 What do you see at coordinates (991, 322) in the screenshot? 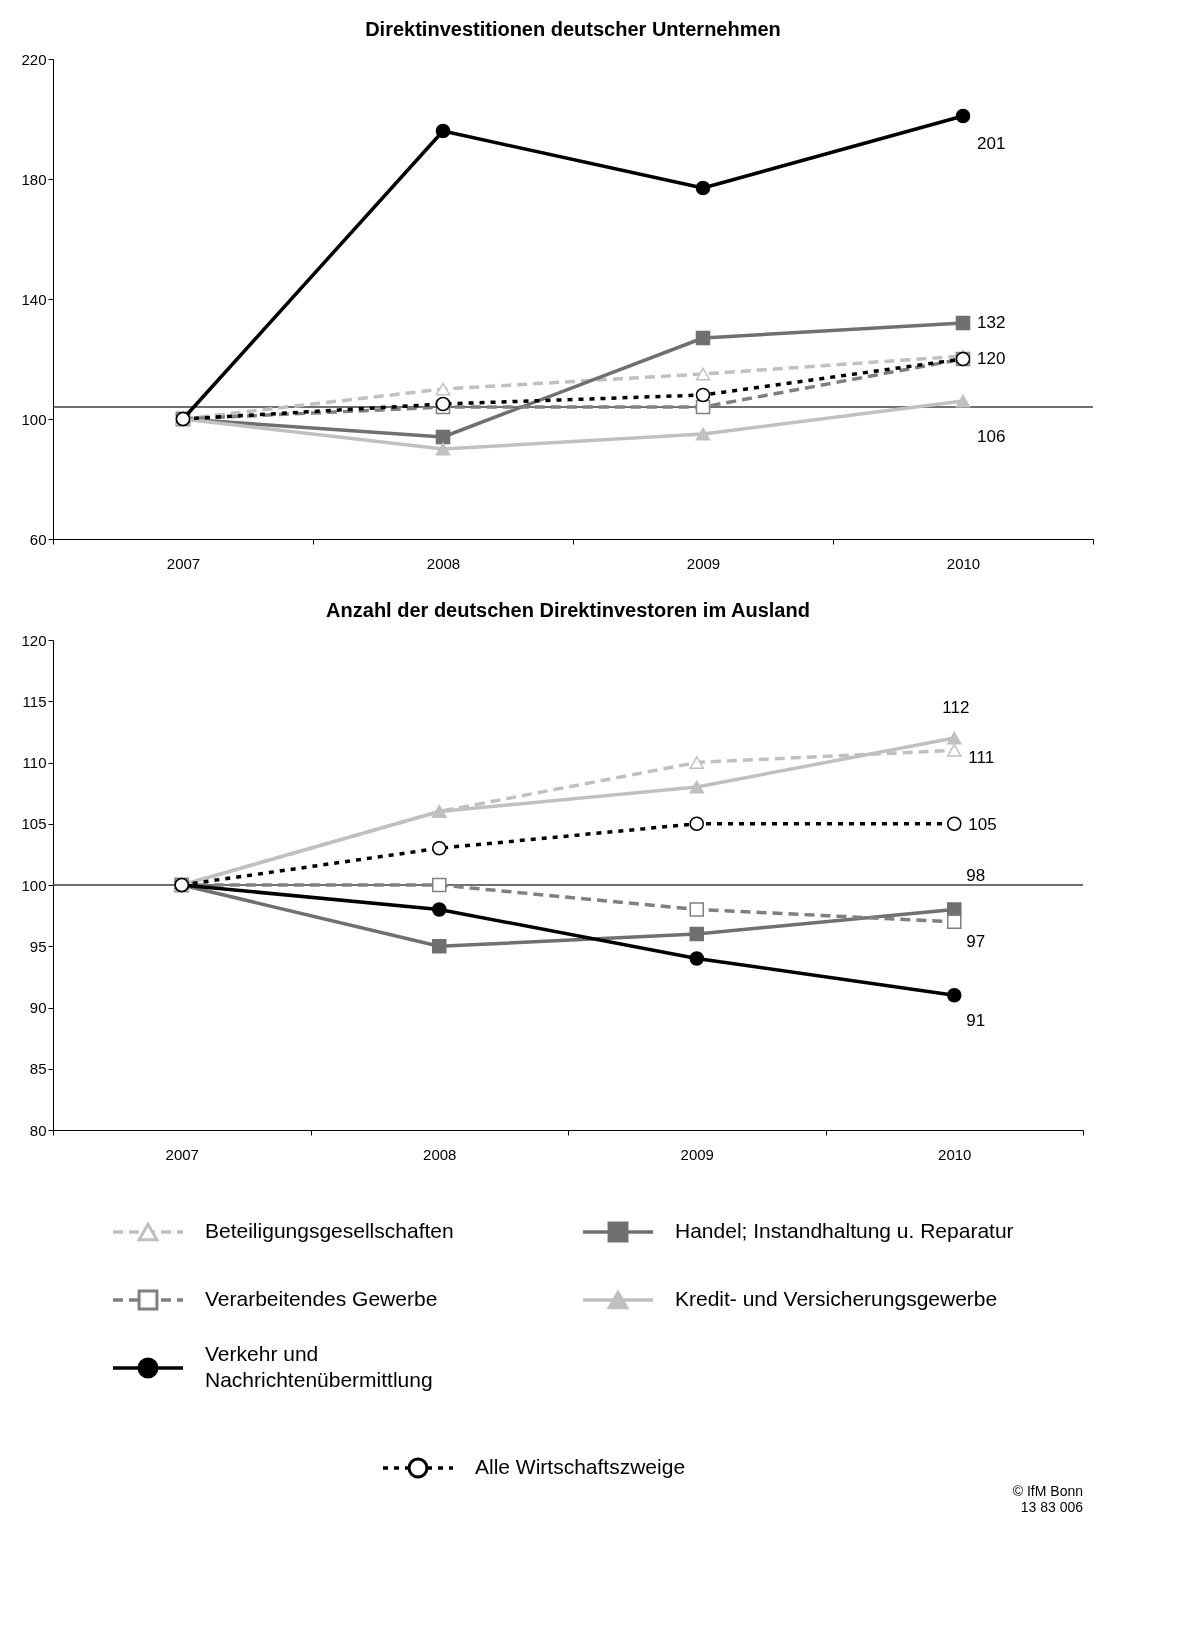
I see `data-label: 132` at bounding box center [991, 322].